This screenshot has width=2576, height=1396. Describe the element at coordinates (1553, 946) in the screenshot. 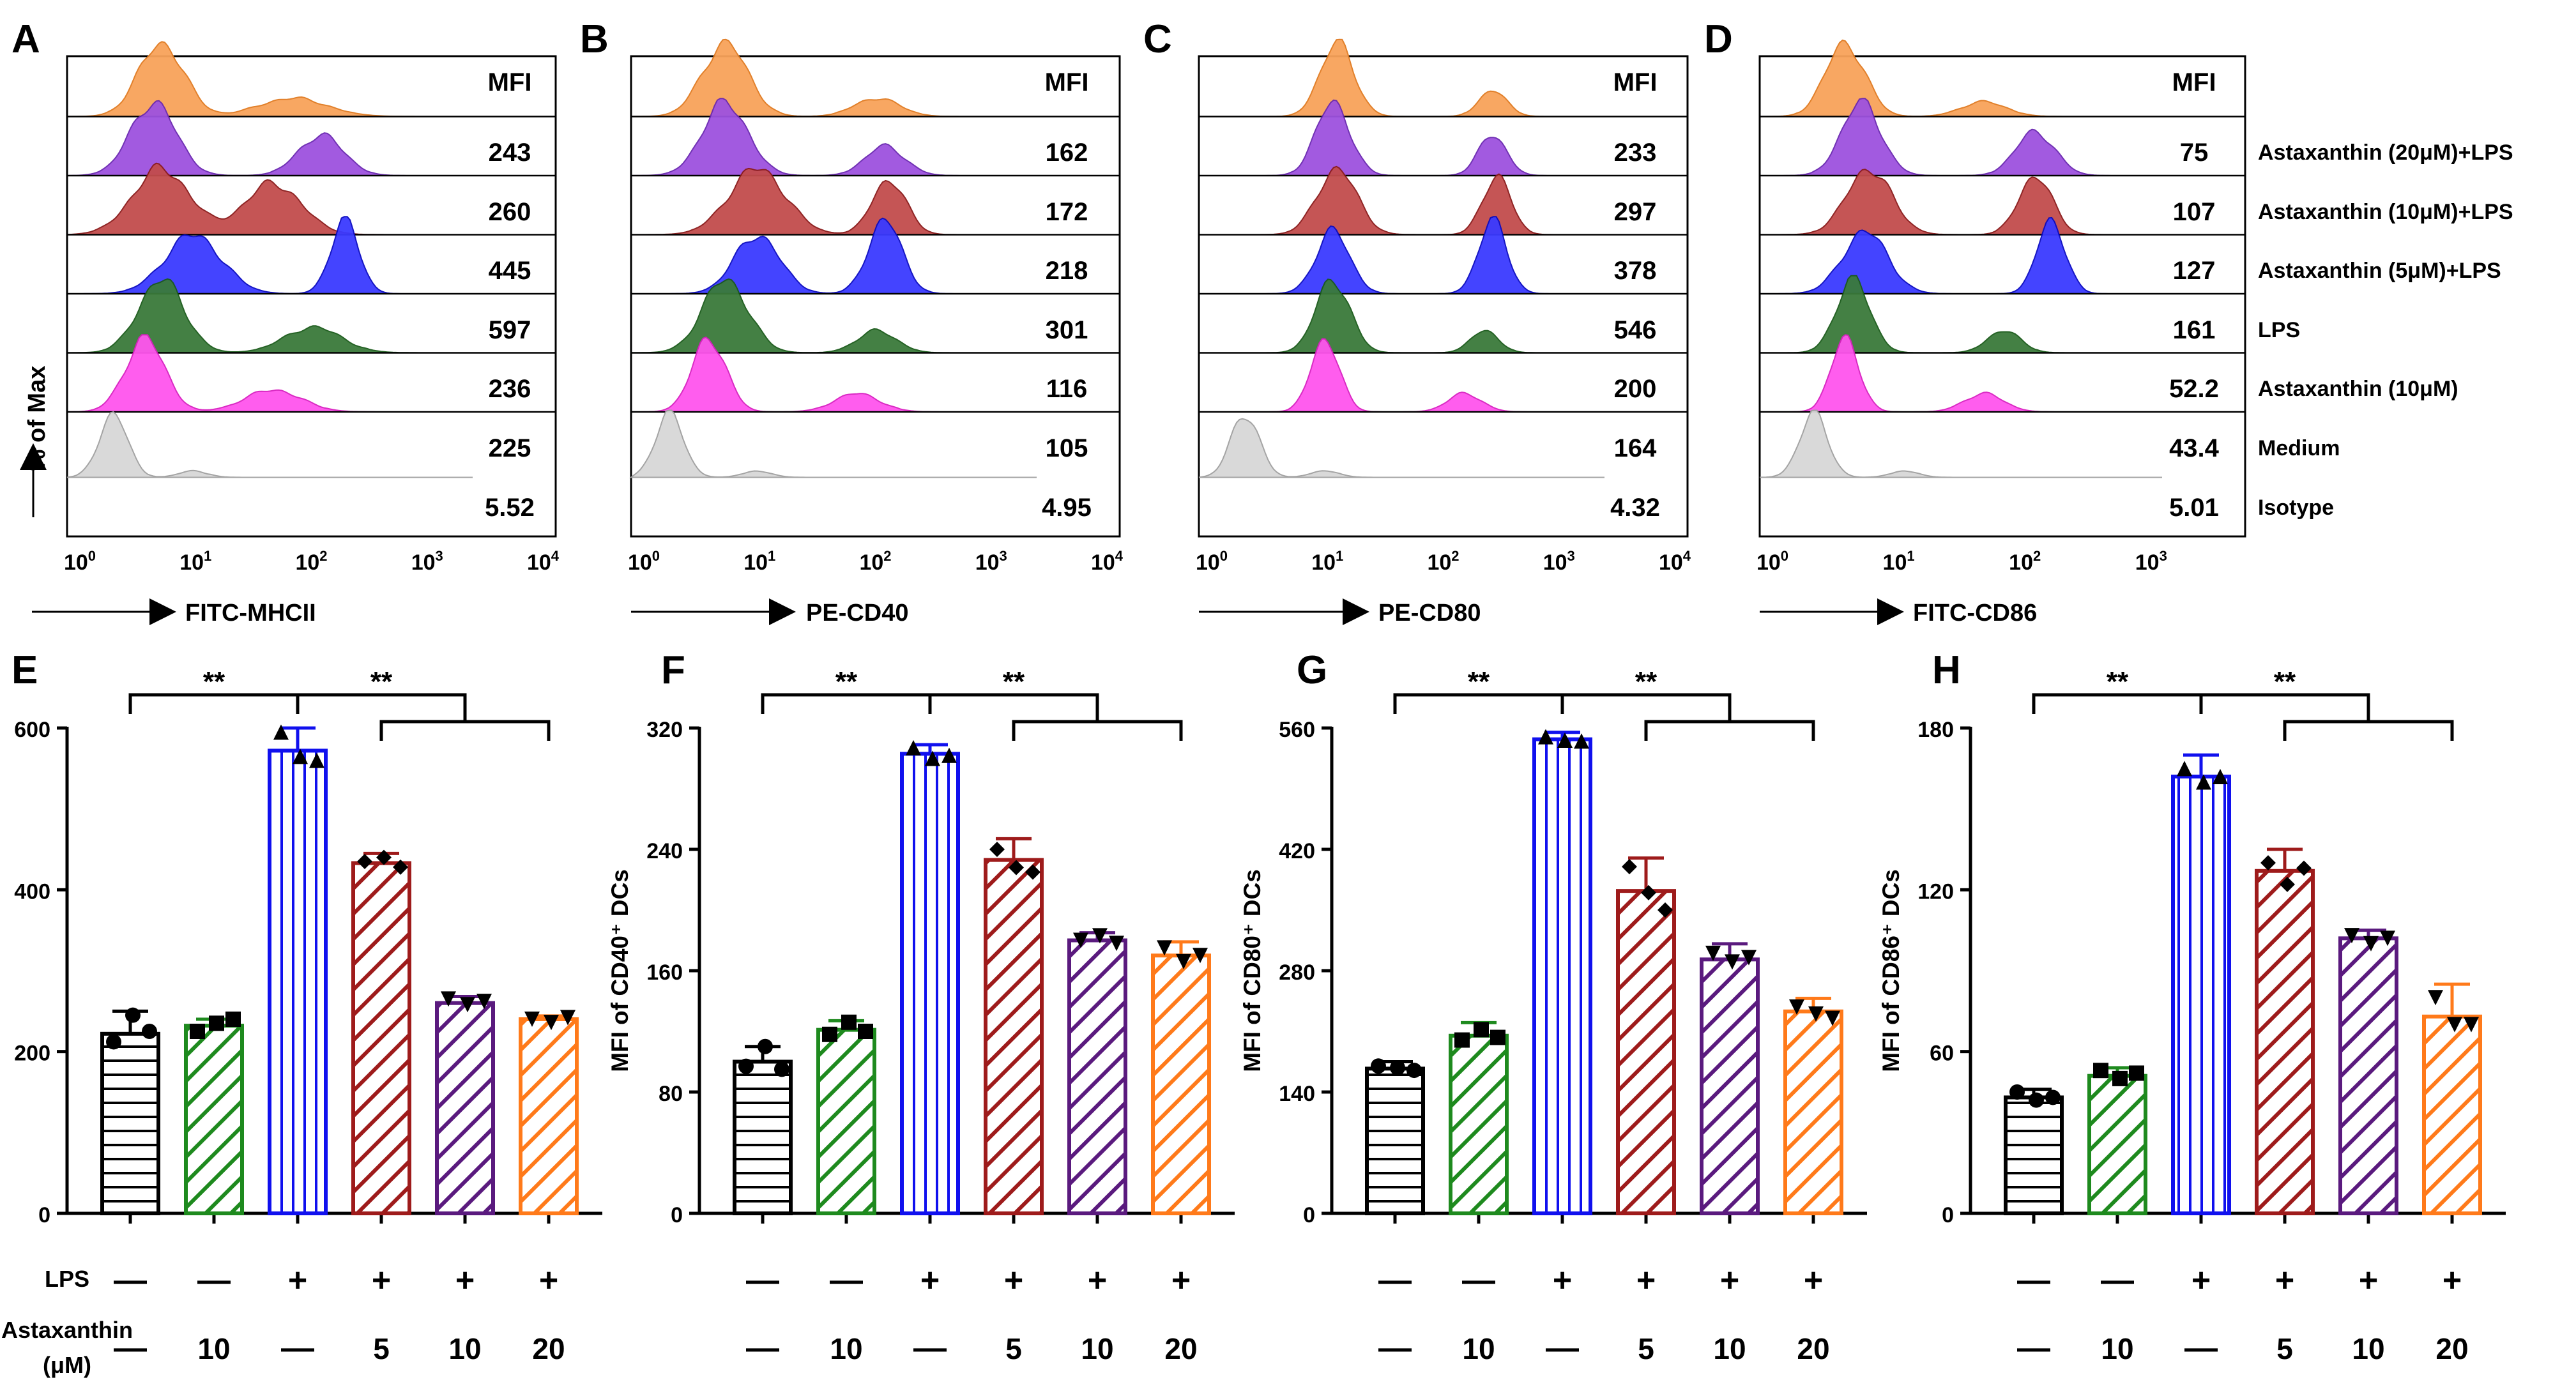

I see `bar-chart-G: 0 140 280 420 560 MFI of CD80⁺ DCs ** **` at that location.